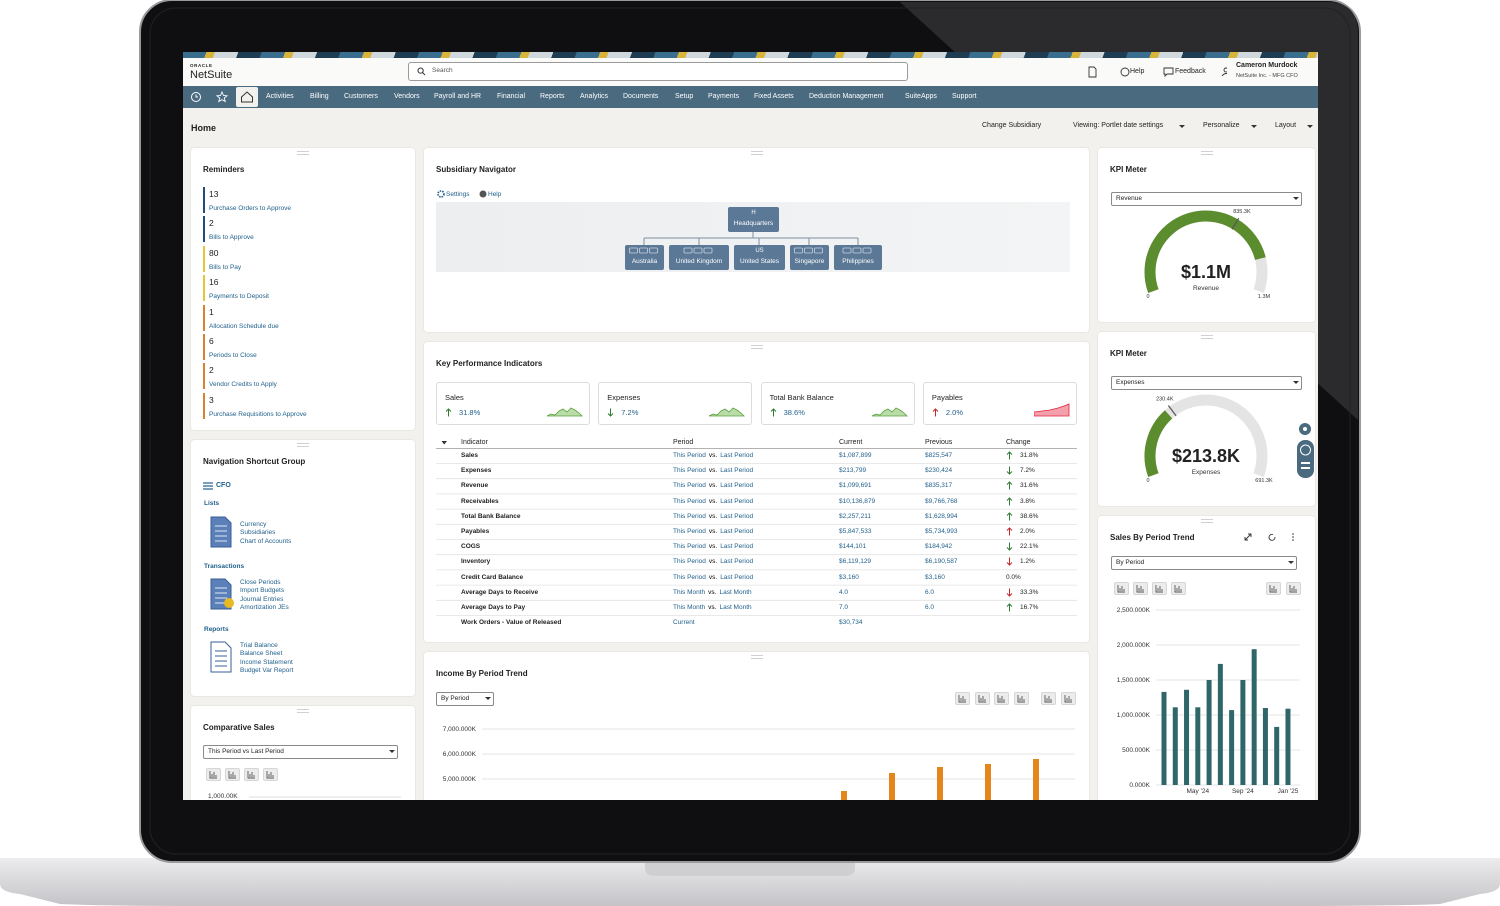  Describe the element at coordinates (259, 645) in the screenshot. I see `shortcut-link: Trial Balance` at that location.